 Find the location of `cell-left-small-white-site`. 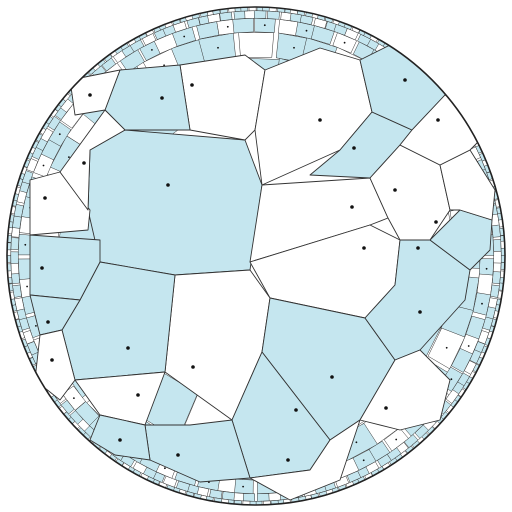

cell-left-small-white-site is located at coordinates (45, 198).